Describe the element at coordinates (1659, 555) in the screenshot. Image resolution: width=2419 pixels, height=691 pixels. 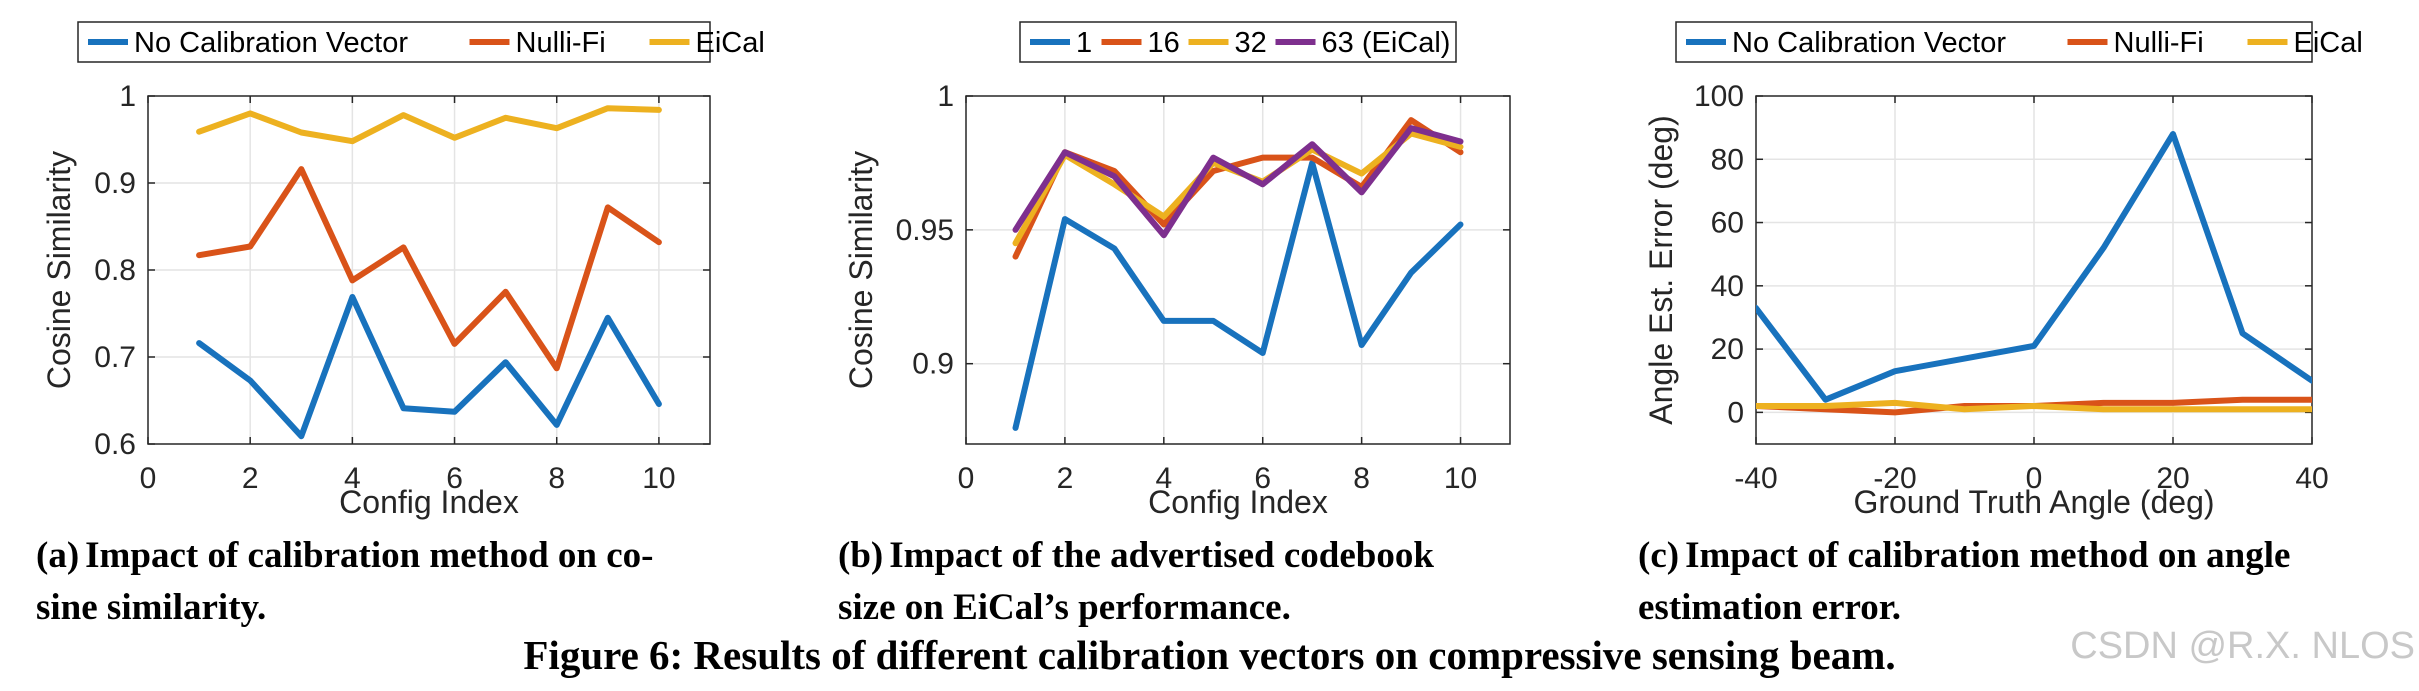
I see `caption-c-label: (c)` at that location.